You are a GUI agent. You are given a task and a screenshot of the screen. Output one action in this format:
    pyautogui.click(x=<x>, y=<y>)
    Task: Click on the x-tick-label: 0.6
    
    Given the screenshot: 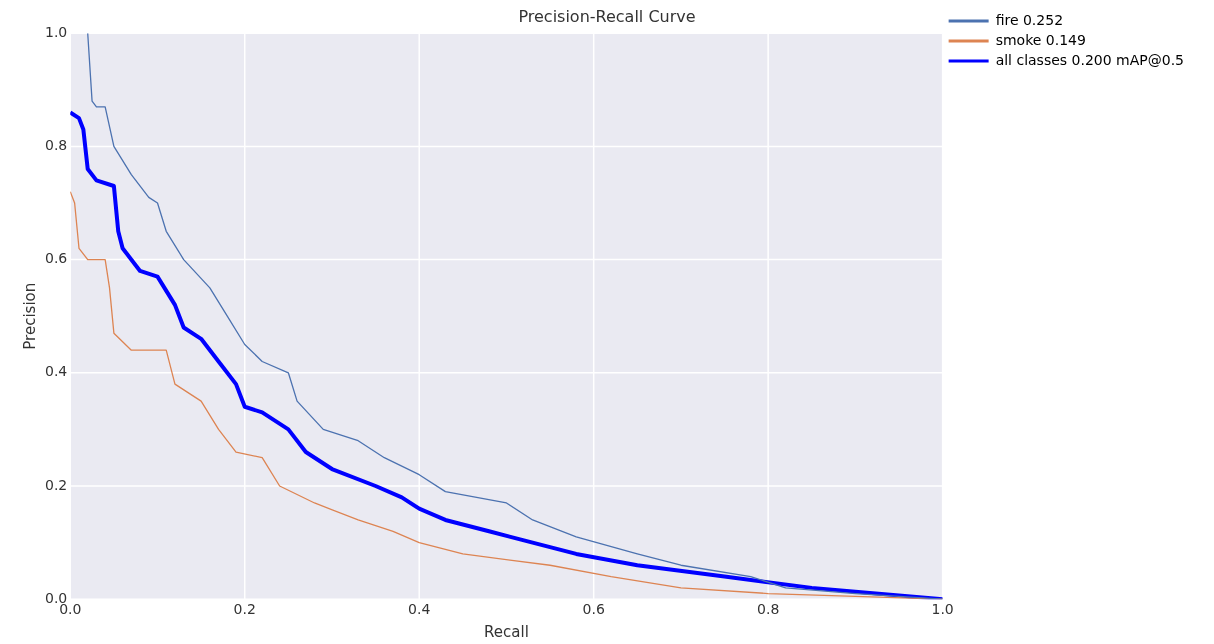 What is the action you would take?
    pyautogui.click(x=593, y=609)
    